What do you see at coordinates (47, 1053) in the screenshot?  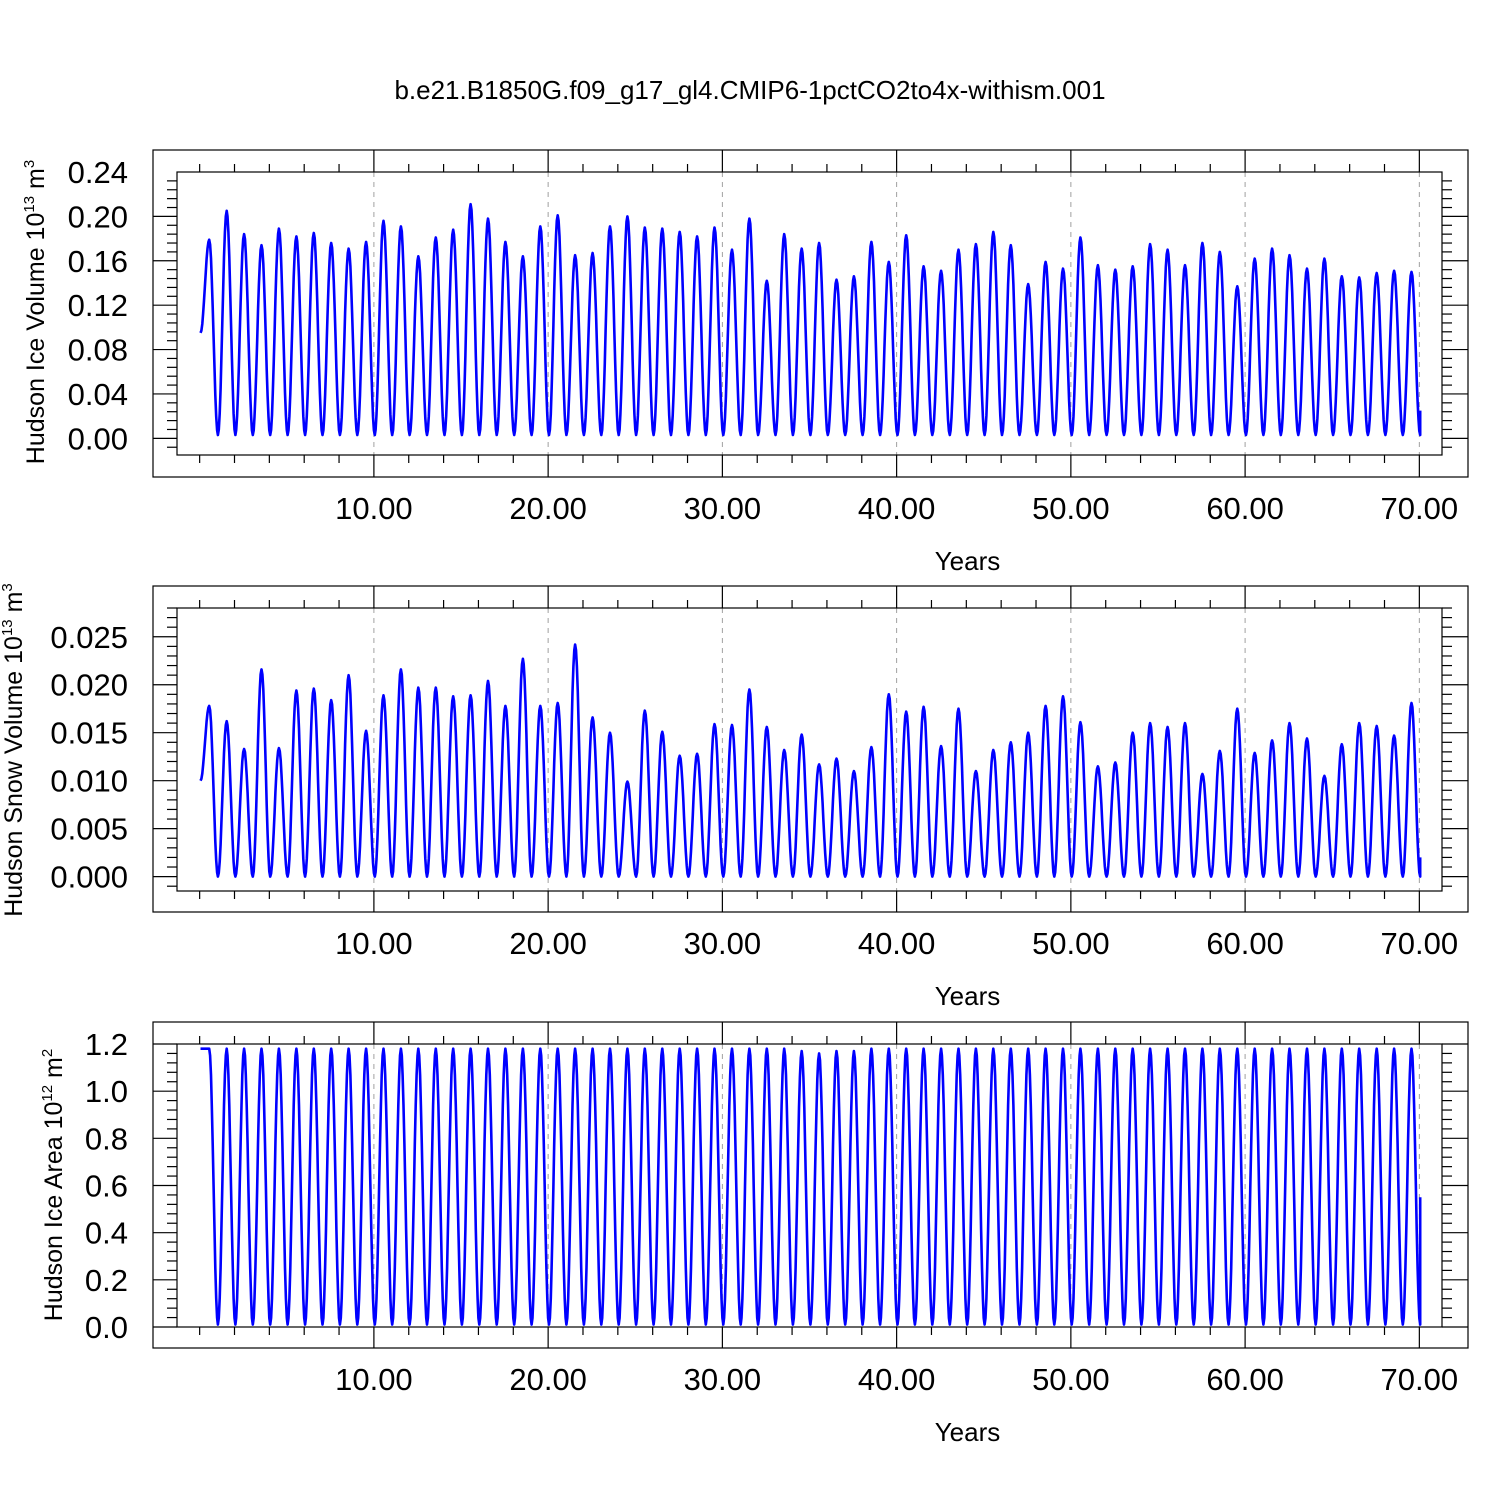 I see `y-axis-label-unit-exponent: 2` at bounding box center [47, 1053].